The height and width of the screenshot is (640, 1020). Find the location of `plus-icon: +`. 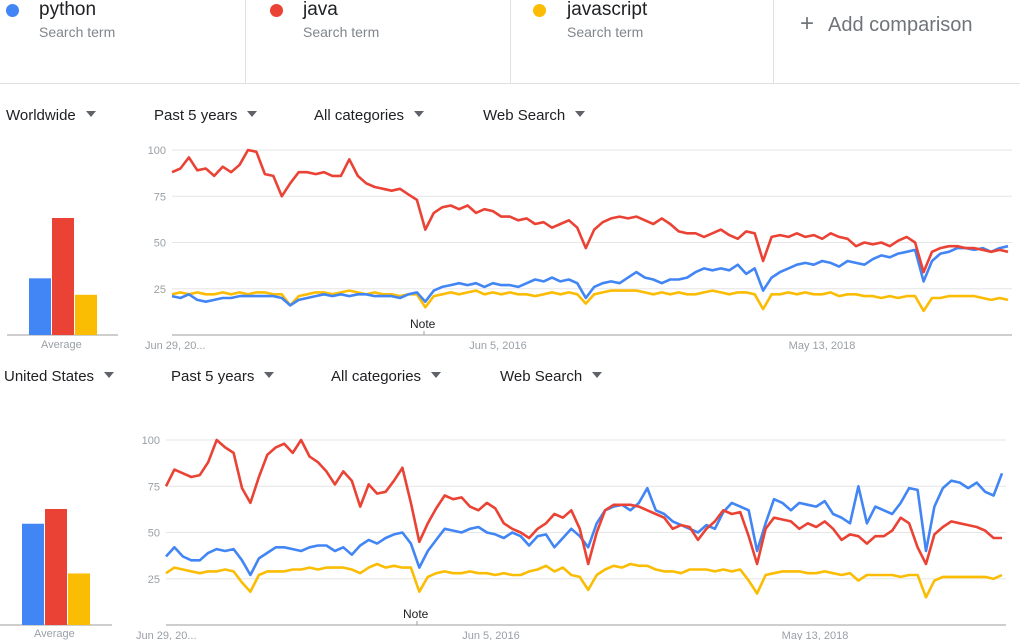

plus-icon: + is located at coordinates (807, 23).